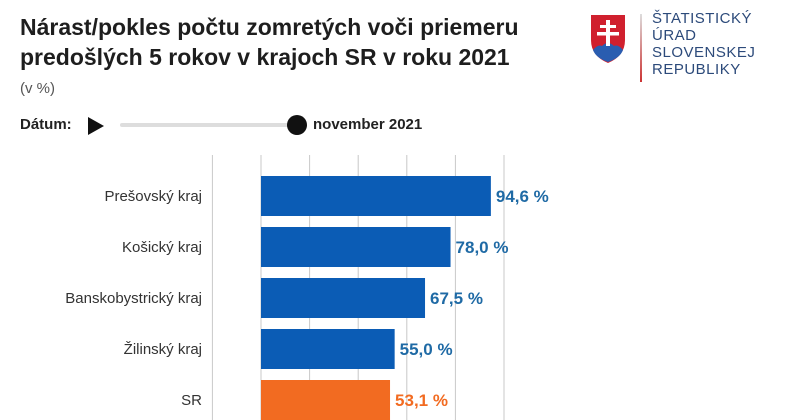 The image size is (800, 420). What do you see at coordinates (208, 125) in the screenshot?
I see `date-slider-track` at bounding box center [208, 125].